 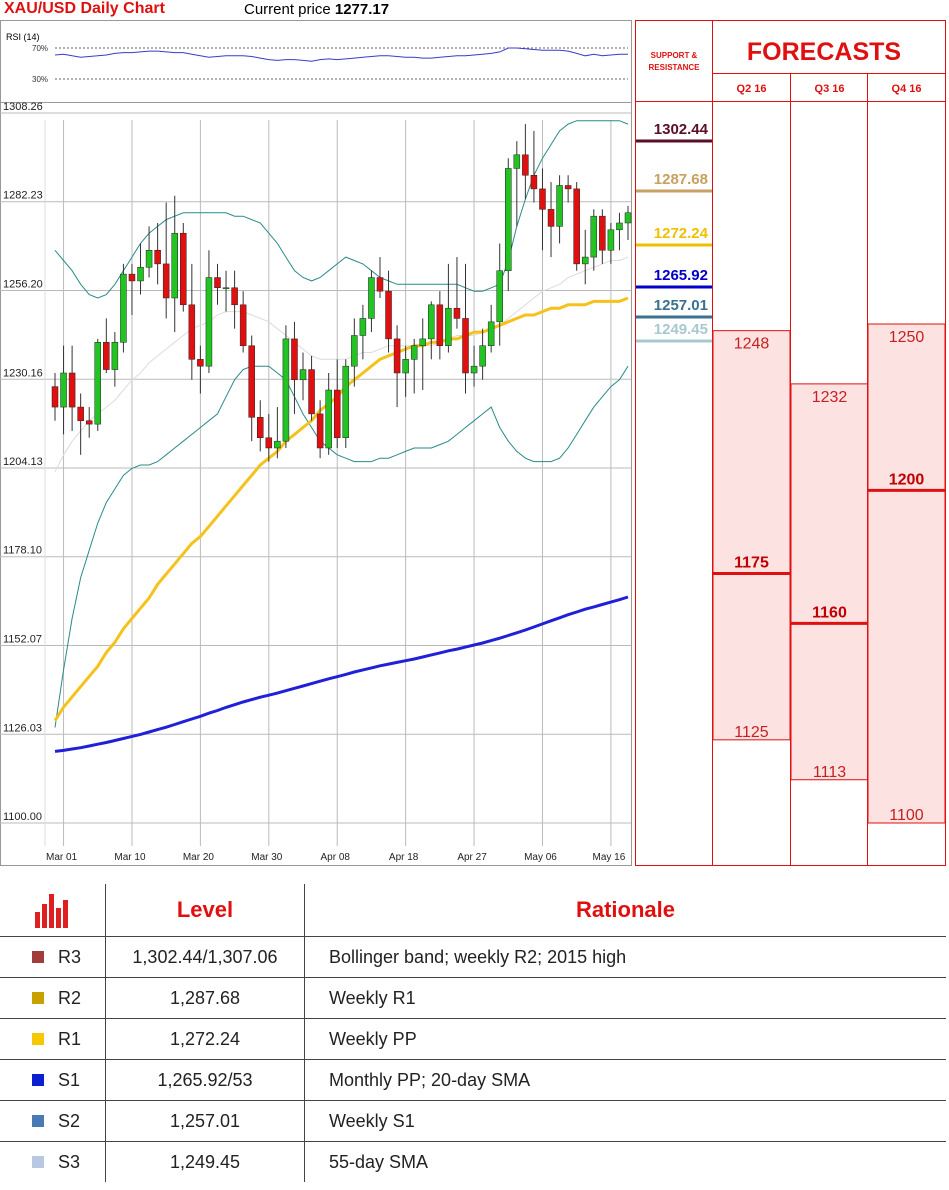 What do you see at coordinates (751, 563) in the screenshot?
I see `forecast-mid-label: 1175` at bounding box center [751, 563].